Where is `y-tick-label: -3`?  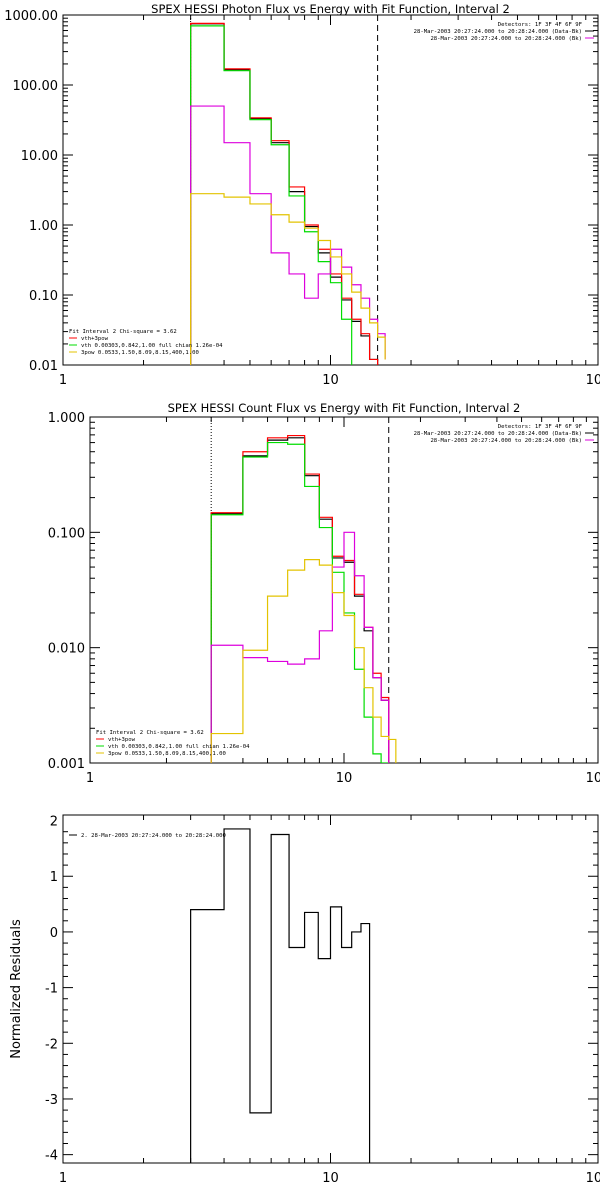
y-tick-label: -3 is located at coordinates (51, 1100).